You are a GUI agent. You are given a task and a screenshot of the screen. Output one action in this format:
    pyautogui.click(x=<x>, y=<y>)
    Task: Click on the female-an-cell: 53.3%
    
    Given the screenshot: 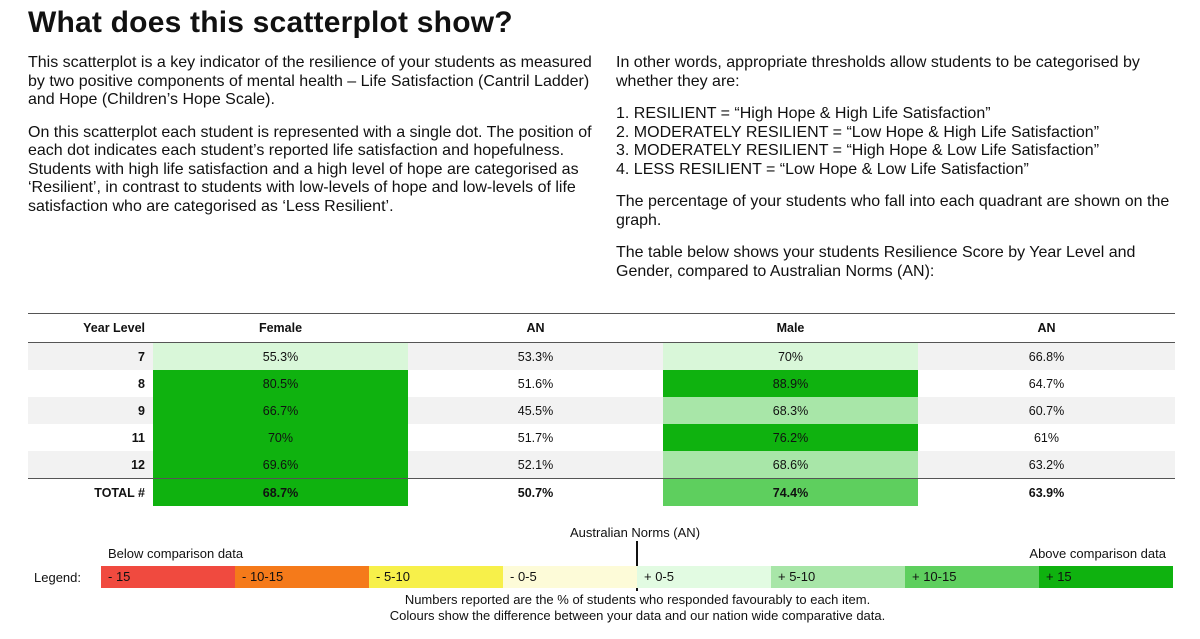 What is the action you would take?
    pyautogui.click(x=535, y=356)
    